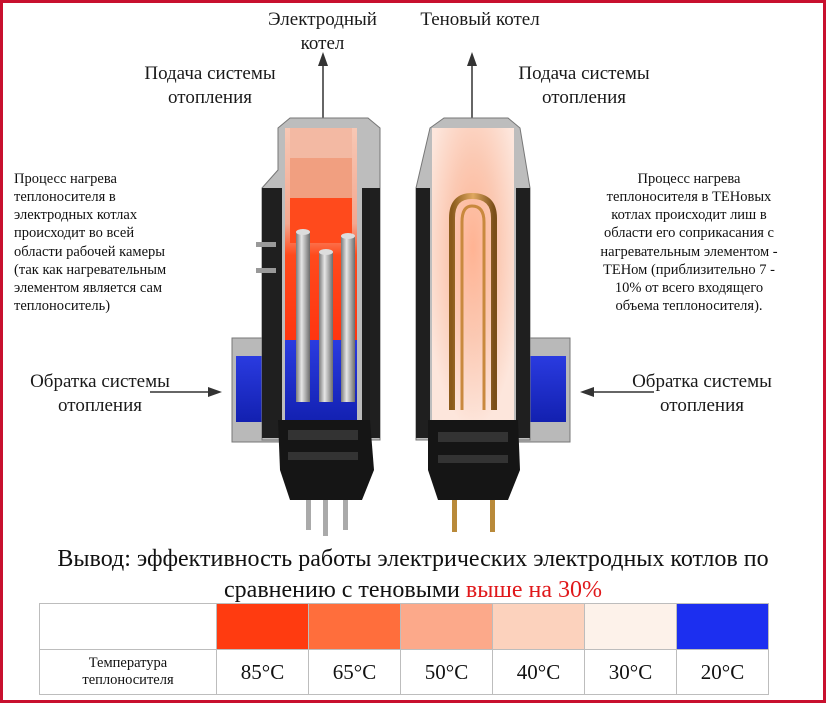 The width and height of the screenshot is (826, 703). Describe the element at coordinates (345, 590) in the screenshot. I see `conclusion-text: сравнению с теновыми` at that location.